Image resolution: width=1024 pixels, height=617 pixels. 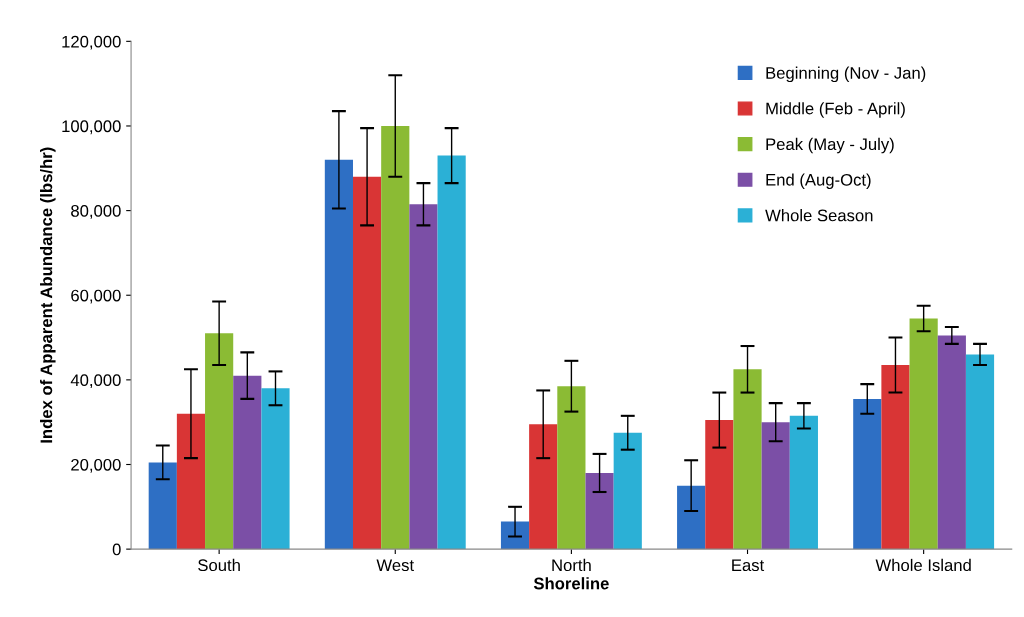 I want to click on x-tick-label: West, so click(x=395, y=565).